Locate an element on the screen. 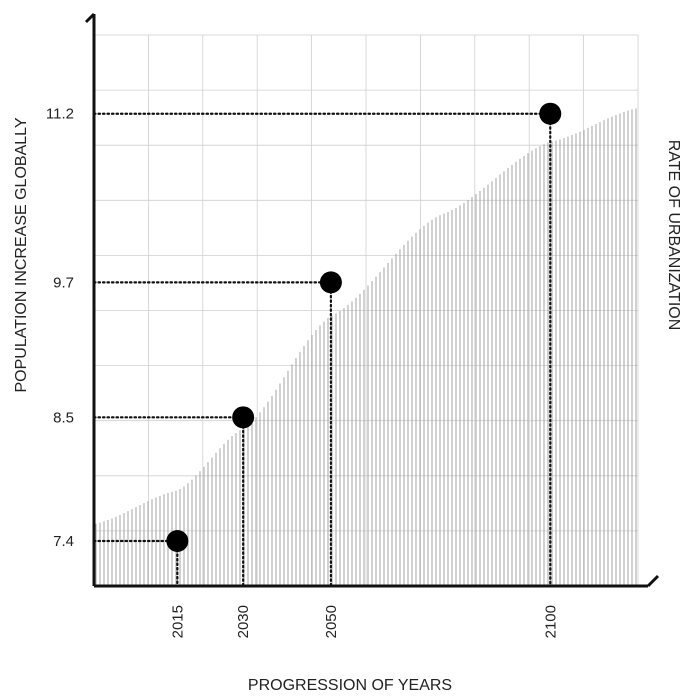  x-tick-label: 2050 is located at coordinates (331, 621).